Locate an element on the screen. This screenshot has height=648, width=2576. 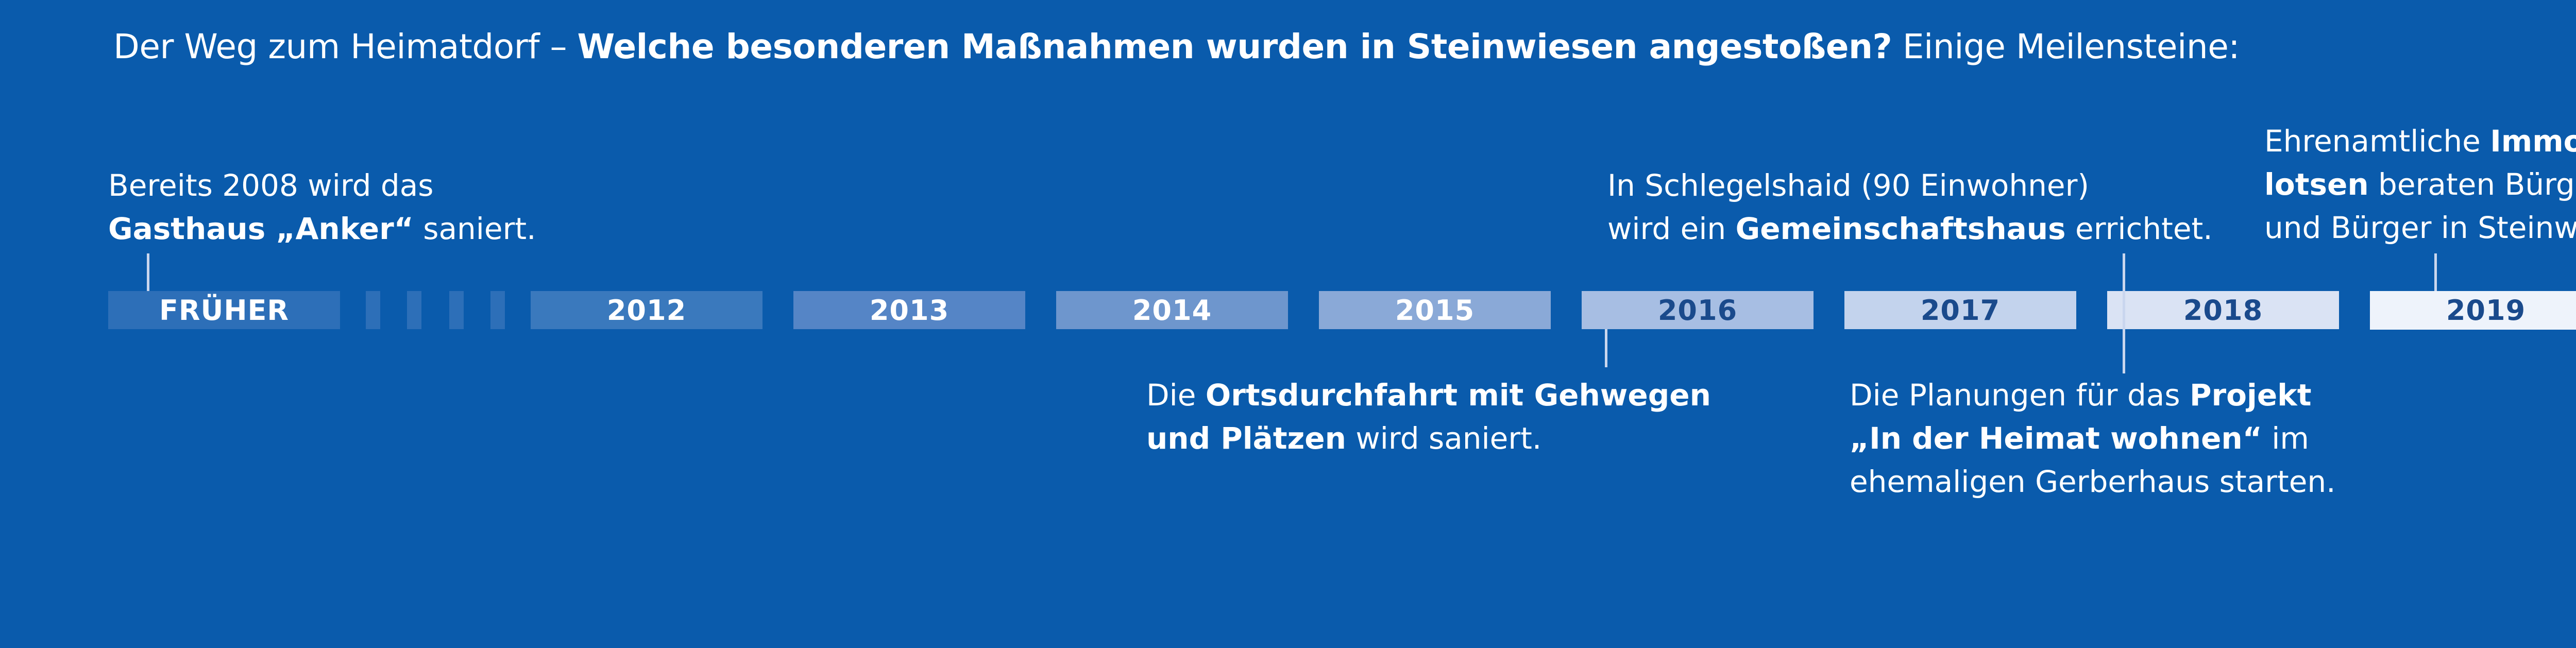
note-line: „In der Heimat wohnen“ im is located at coordinates (2093, 438).